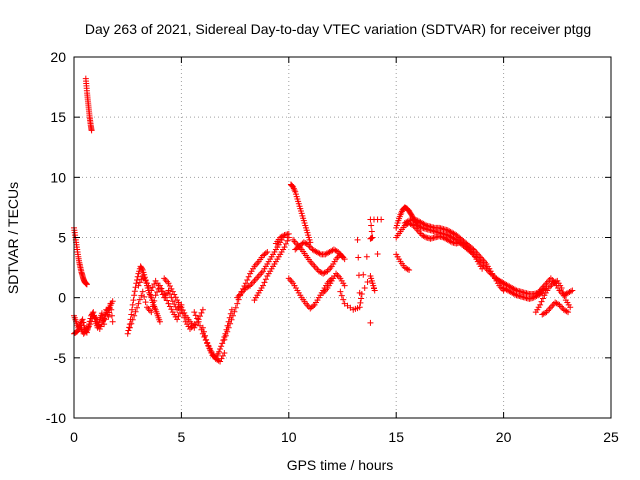 Image resolution: width=640 pixels, height=480 pixels. Describe the element at coordinates (74, 437) in the screenshot. I see `x-tick-label: 0` at that location.